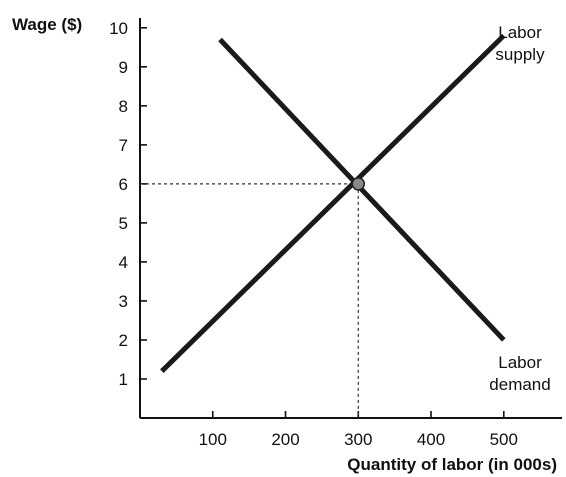  Describe the element at coordinates (123, 340) in the screenshot. I see `y-tick-label: 2` at that location.